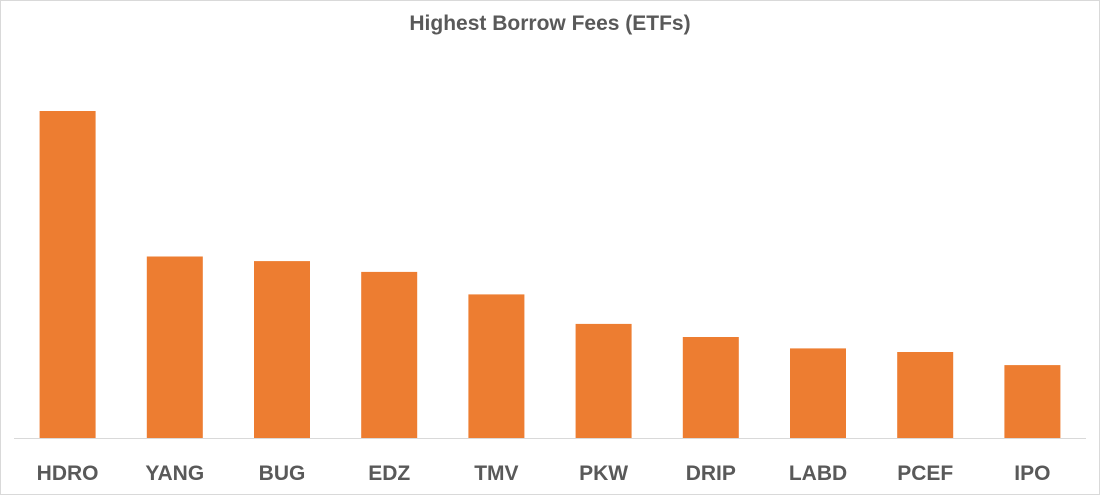 This screenshot has width=1100, height=495. I want to click on bar-edz, so click(389, 354).